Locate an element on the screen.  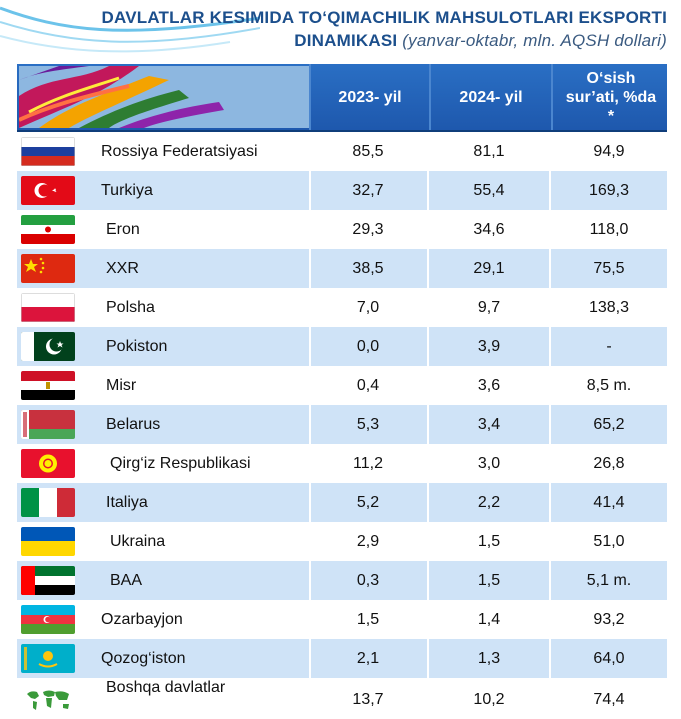
value-2023: 0,0 is located at coordinates (368, 346).